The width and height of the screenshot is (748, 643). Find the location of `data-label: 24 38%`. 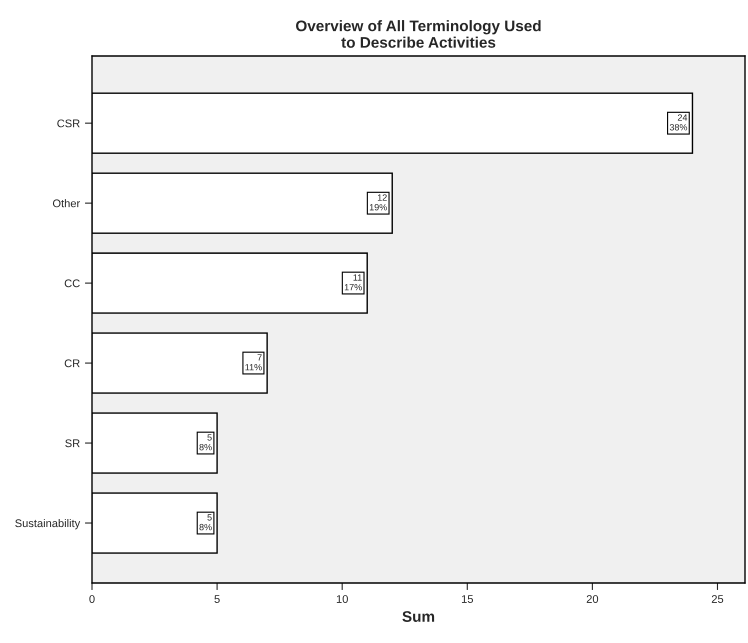

data-label: 24 38% is located at coordinates (679, 122).